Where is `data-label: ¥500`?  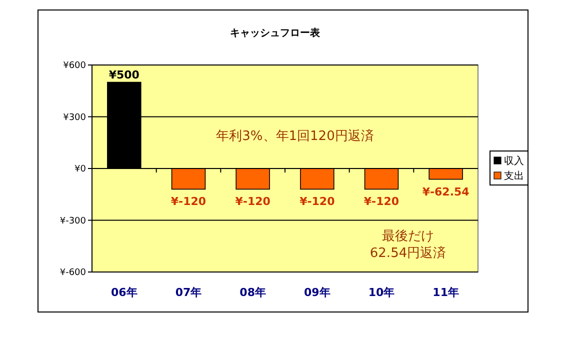 data-label: ¥500 is located at coordinates (124, 75).